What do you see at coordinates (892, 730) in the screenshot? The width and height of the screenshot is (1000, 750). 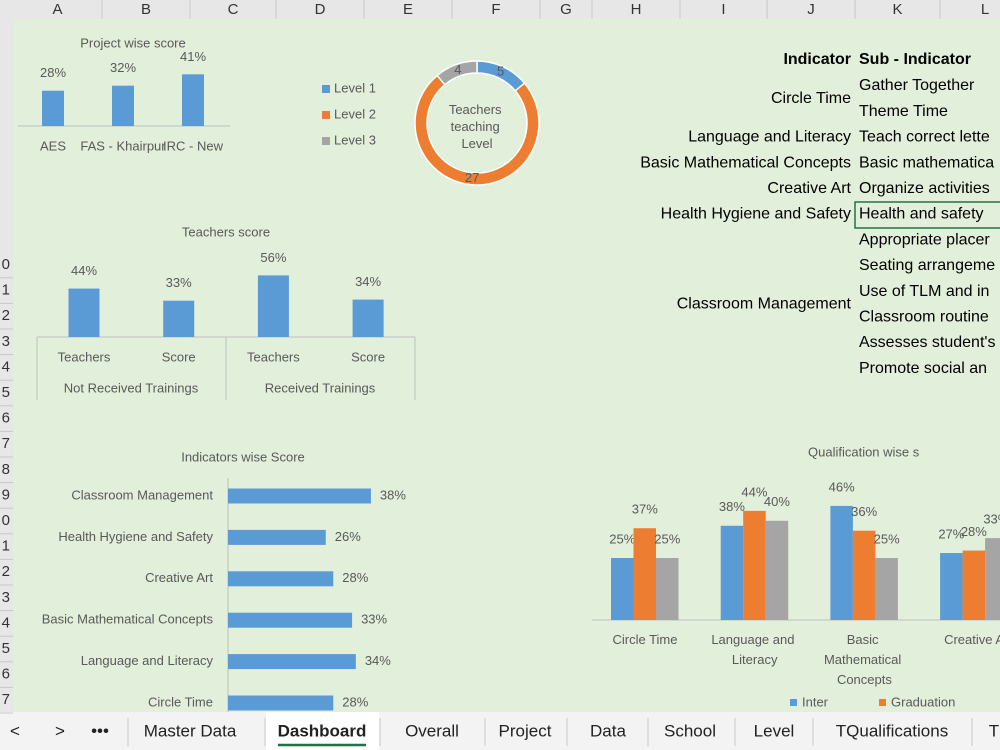 I see `sheet-tab: TQualifications` at bounding box center [892, 730].